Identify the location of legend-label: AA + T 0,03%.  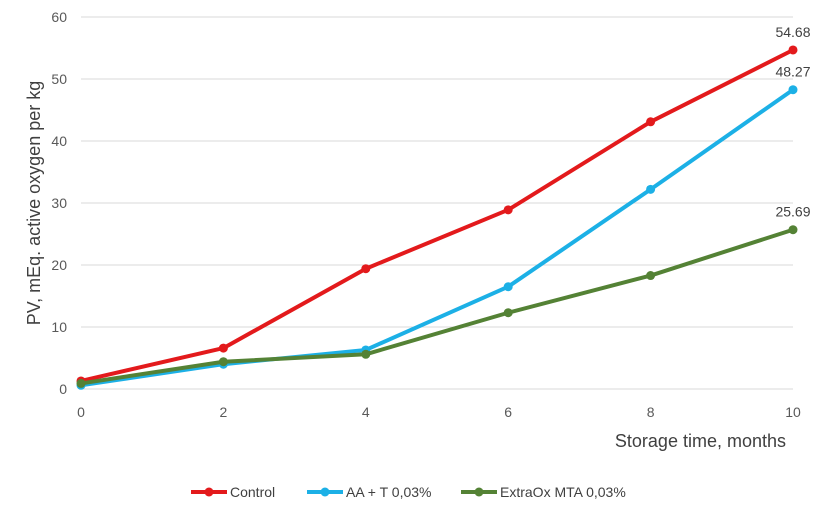
(389, 492).